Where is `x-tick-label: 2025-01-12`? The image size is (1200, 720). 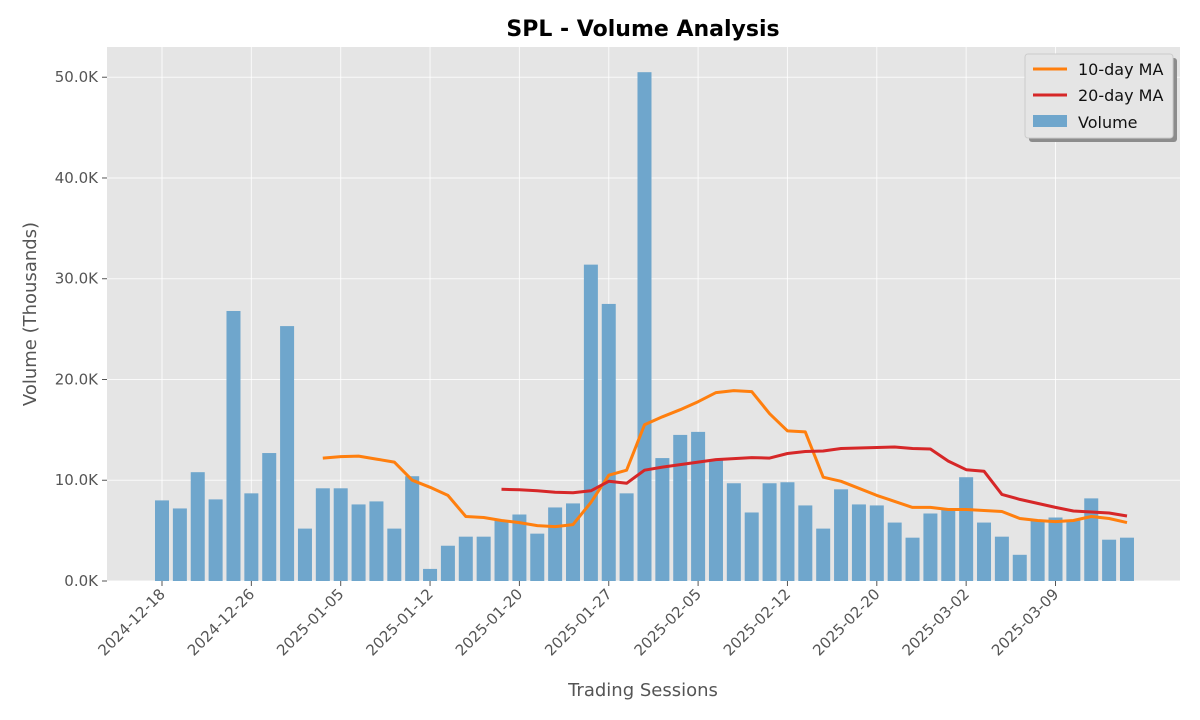 x-tick-label: 2025-01-12 is located at coordinates (399, 622).